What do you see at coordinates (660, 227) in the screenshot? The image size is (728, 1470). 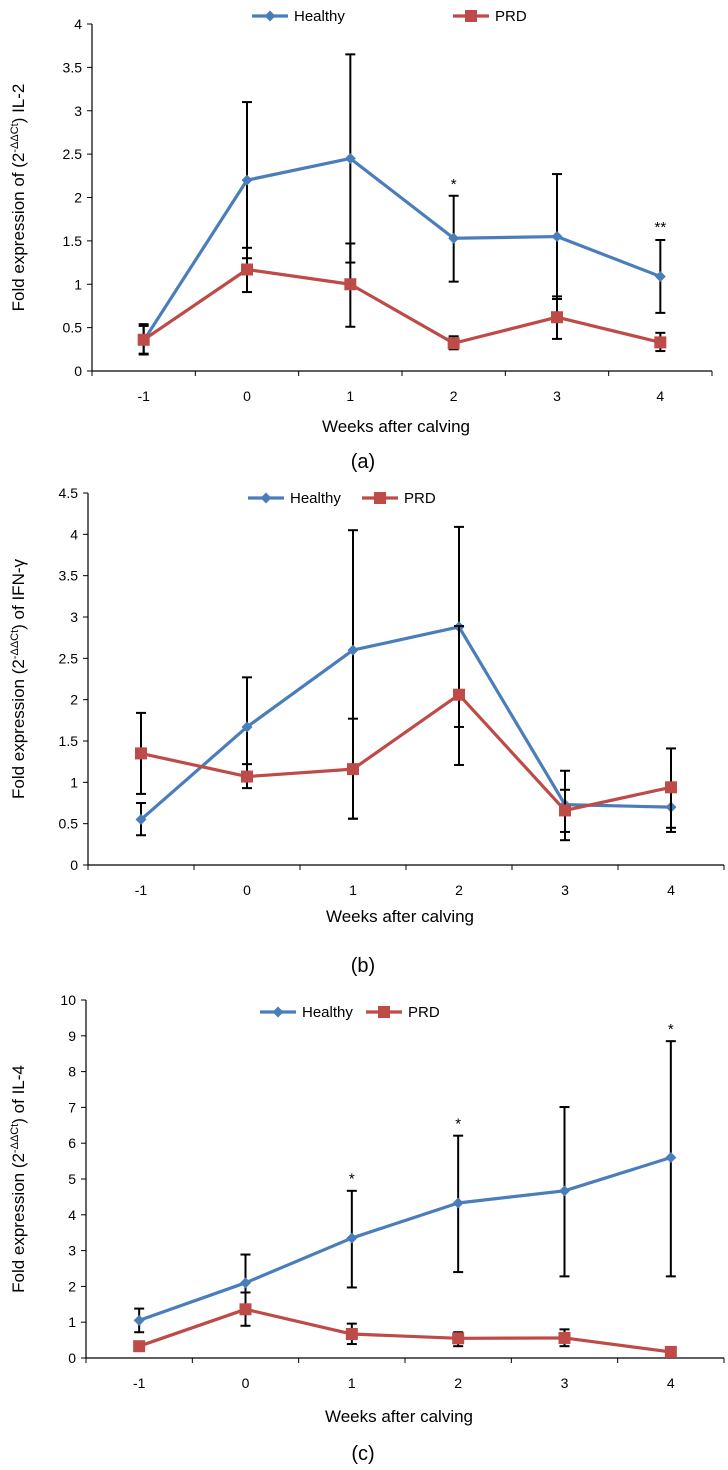 I see `significance-marker: **` at bounding box center [660, 227].